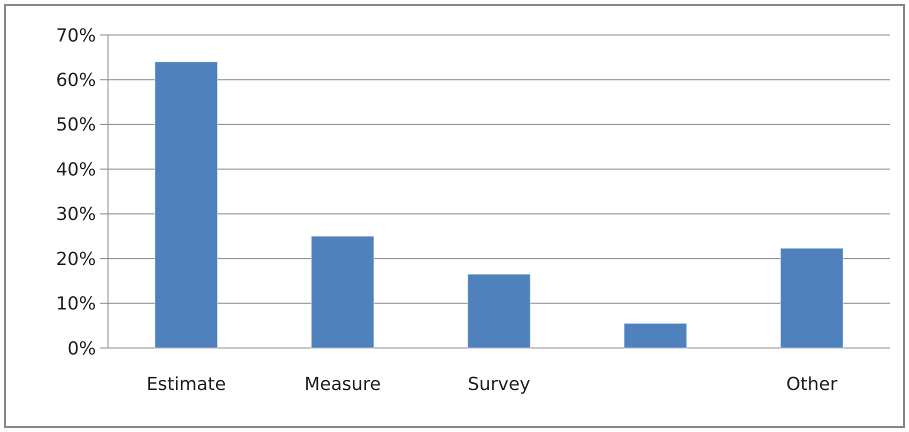  I want to click on y-tick-label: 30%, so click(76, 215).